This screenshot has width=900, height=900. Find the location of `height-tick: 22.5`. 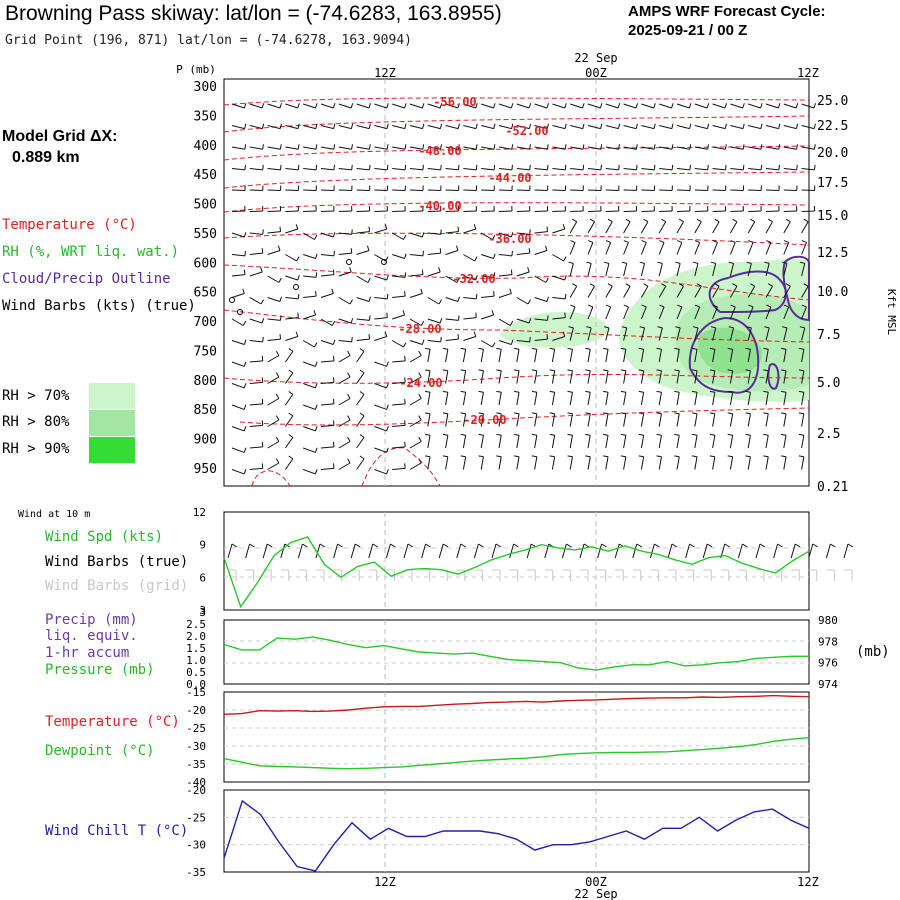

height-tick: 22.5 is located at coordinates (832, 126).